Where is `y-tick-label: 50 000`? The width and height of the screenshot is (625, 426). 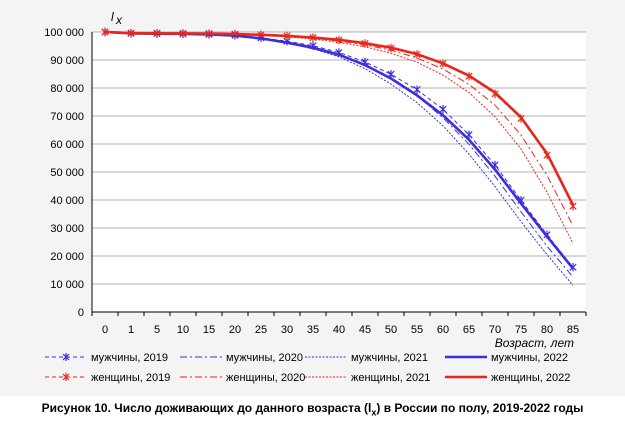 y-tick-label: 50 000 is located at coordinates (67, 173).